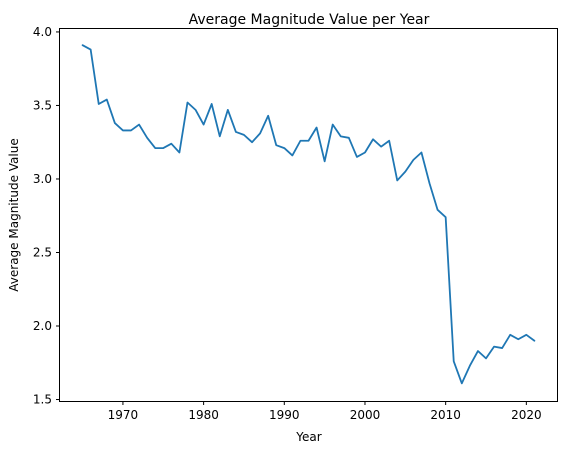 Image resolution: width=567 pixels, height=459 pixels. What do you see at coordinates (445, 415) in the screenshot?
I see `x-tick-label: 2010` at bounding box center [445, 415].